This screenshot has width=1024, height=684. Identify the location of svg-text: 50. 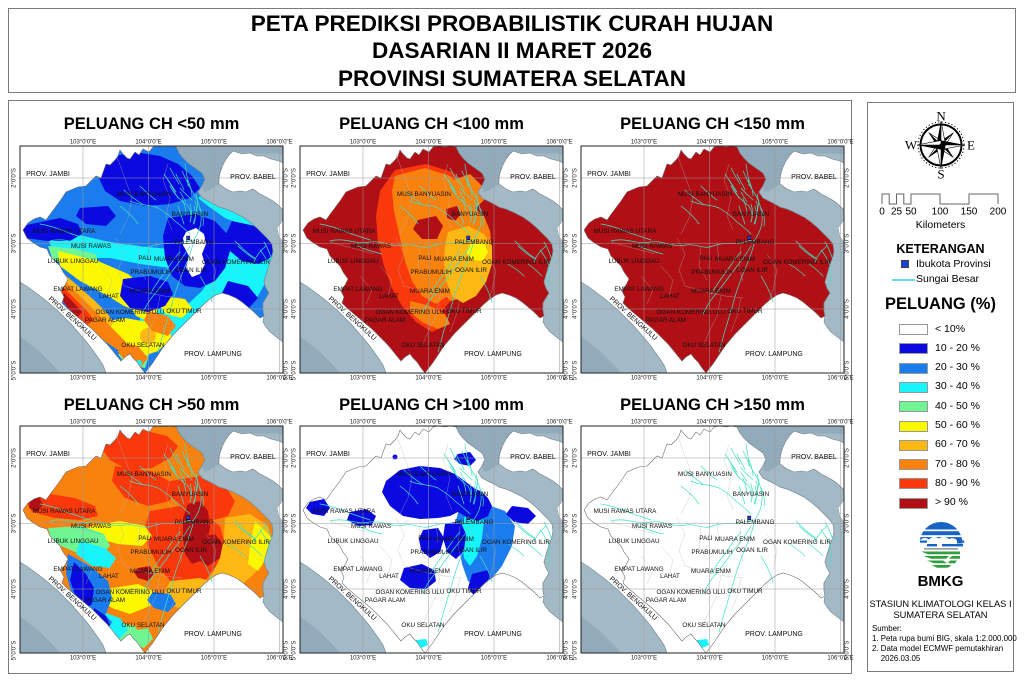
(911, 212).